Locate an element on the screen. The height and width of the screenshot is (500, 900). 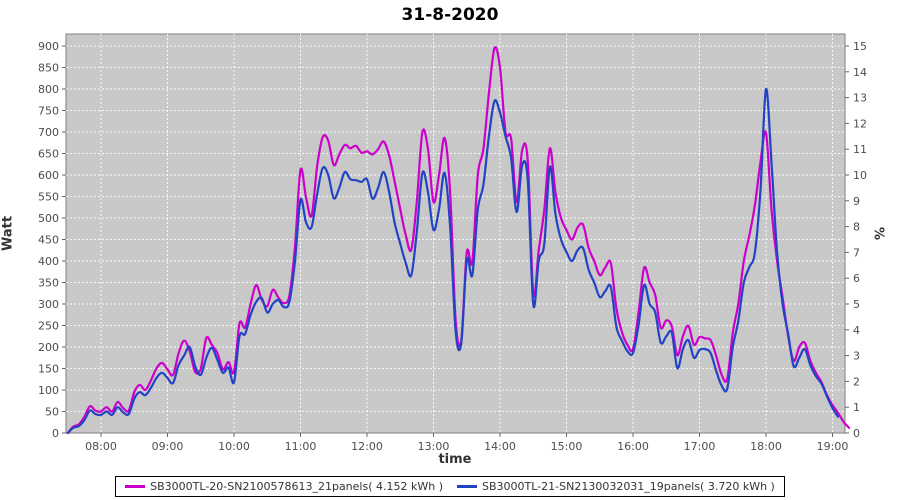
svg-text: 750 is located at coordinates (48, 111).